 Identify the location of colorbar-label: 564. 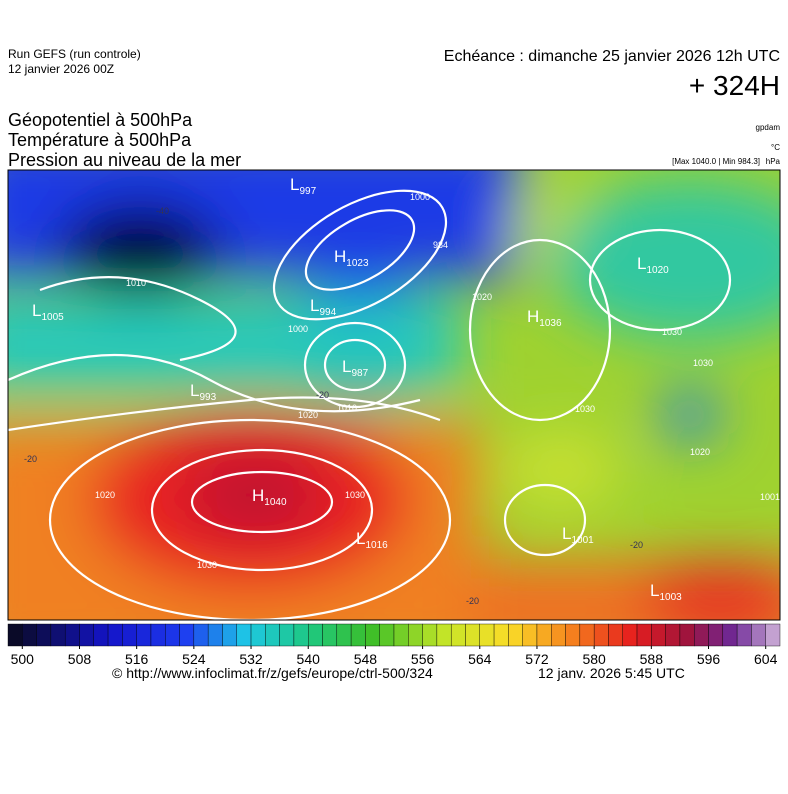
(480, 659).